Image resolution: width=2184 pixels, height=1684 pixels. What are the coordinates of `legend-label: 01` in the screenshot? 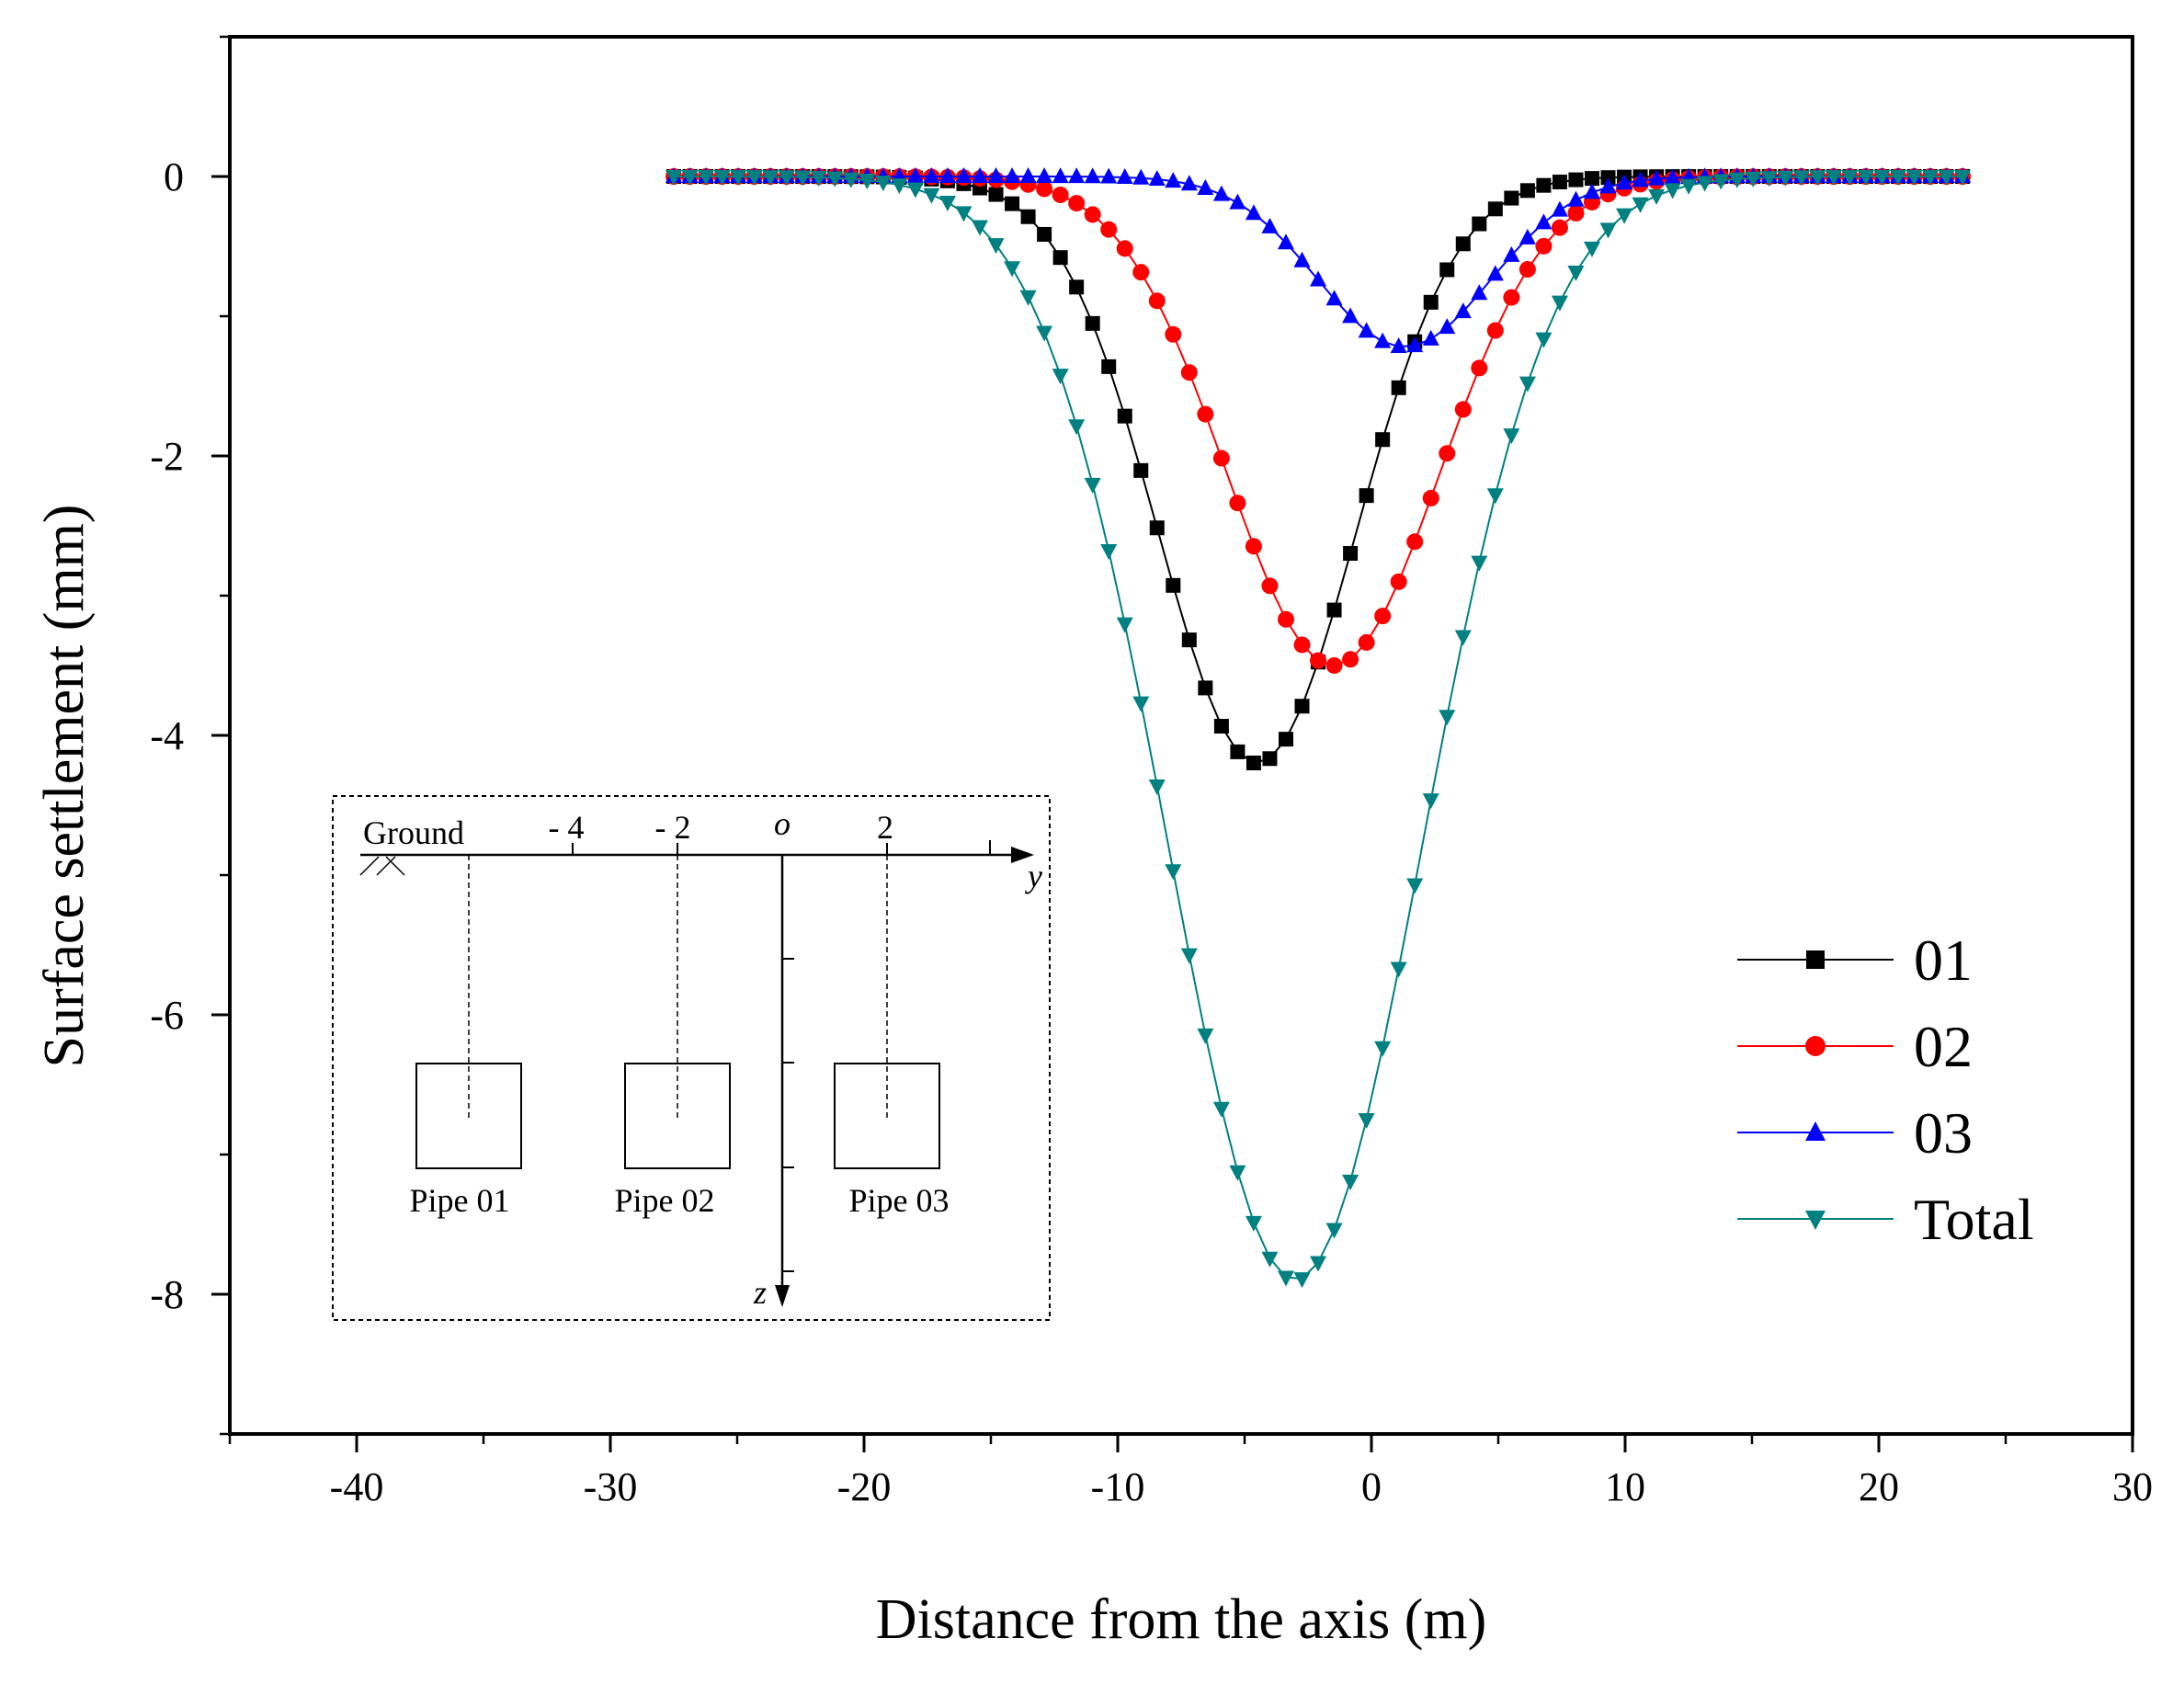 It's located at (1943, 960).